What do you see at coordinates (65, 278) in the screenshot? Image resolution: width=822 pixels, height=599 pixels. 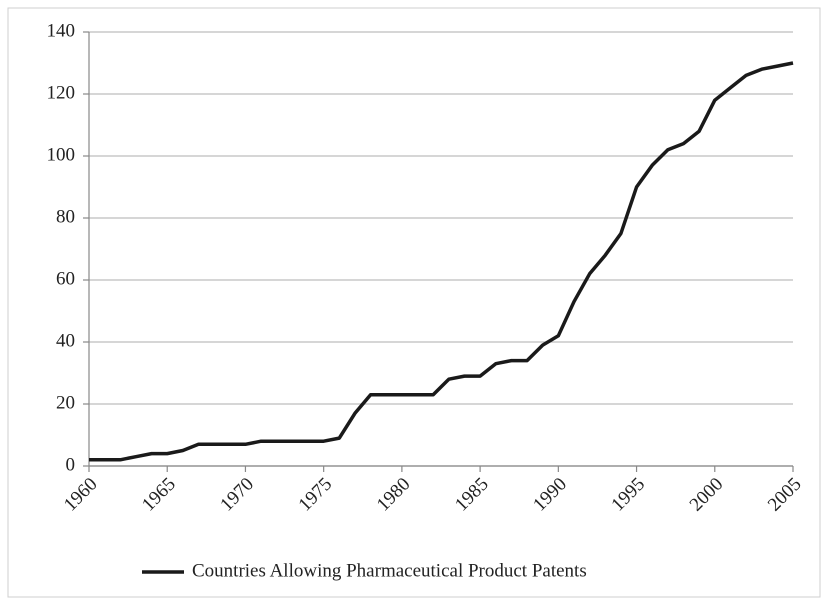 I see `y-tick-label: 60` at bounding box center [65, 278].